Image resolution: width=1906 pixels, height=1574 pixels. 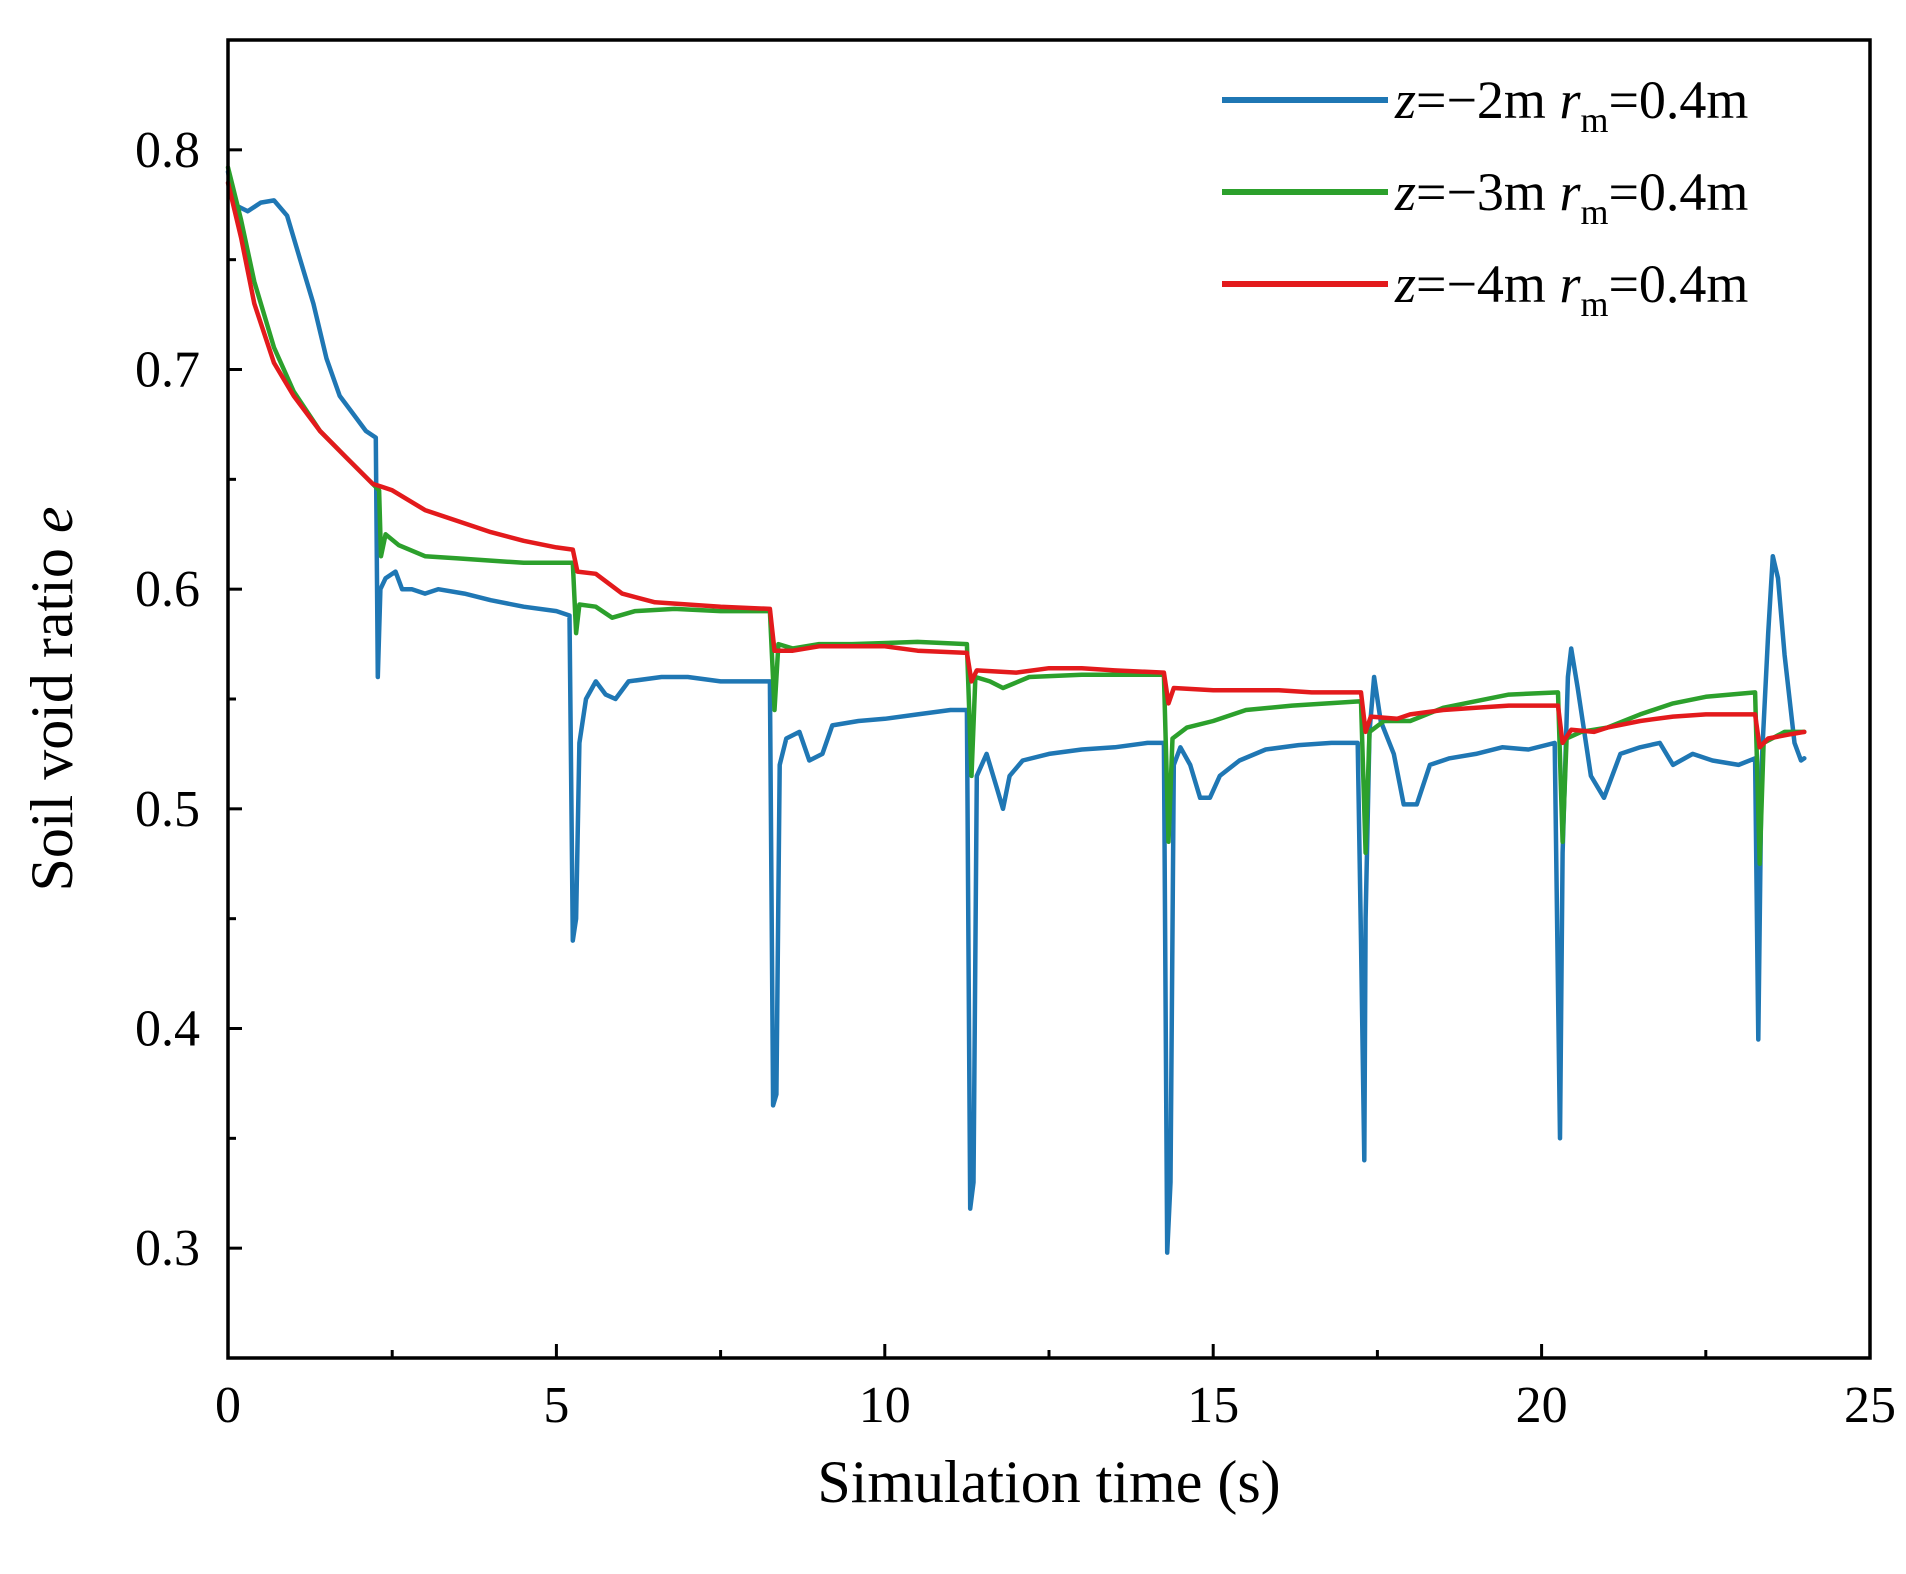 What do you see at coordinates (167, 1248) in the screenshot?
I see `y-tick-label: 0.3` at bounding box center [167, 1248].